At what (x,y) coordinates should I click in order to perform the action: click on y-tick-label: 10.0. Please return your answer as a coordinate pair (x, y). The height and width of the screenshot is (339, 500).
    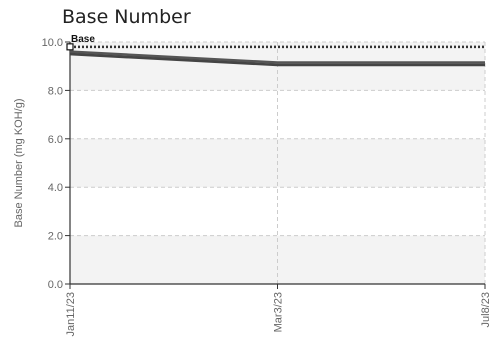
    Looking at the image, I should click on (52, 43).